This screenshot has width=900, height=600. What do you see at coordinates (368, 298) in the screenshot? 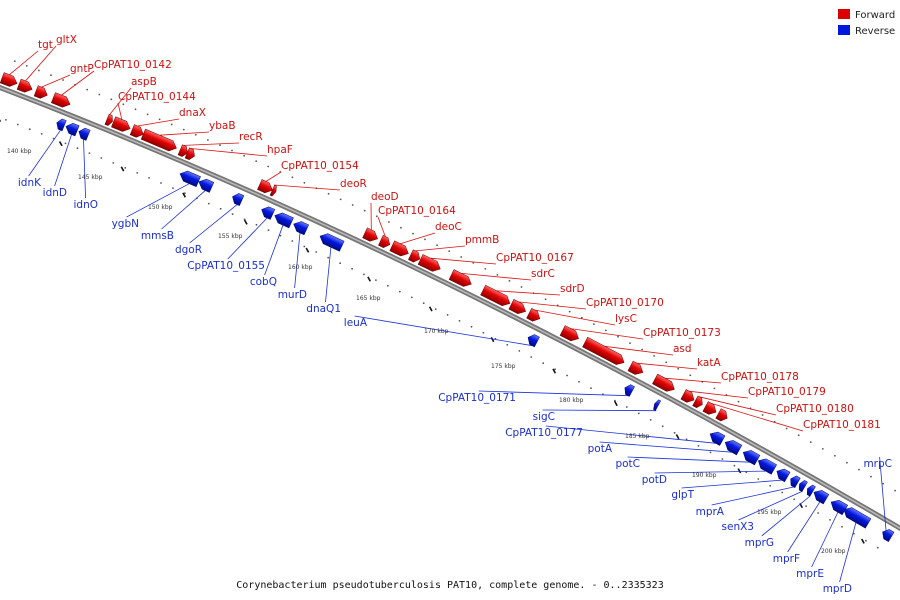
I see `kbp-tick-165-kbp: 165 kbp` at bounding box center [368, 298].